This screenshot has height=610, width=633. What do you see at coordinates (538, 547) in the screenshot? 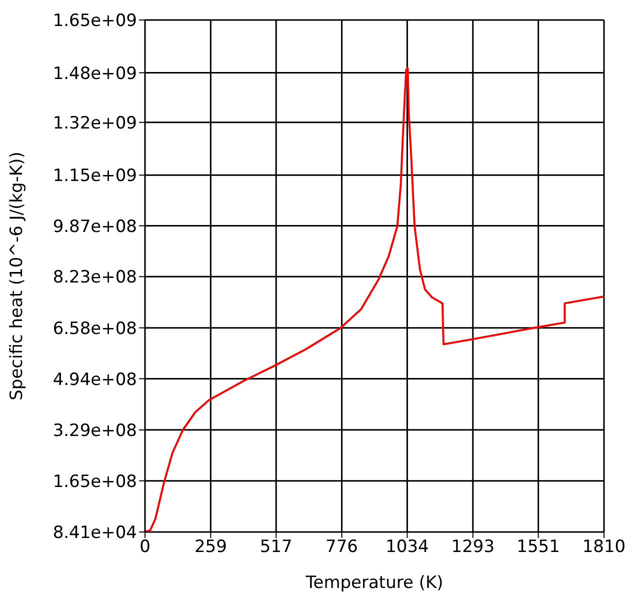
I see `x-tick-label: 1551` at bounding box center [538, 547].